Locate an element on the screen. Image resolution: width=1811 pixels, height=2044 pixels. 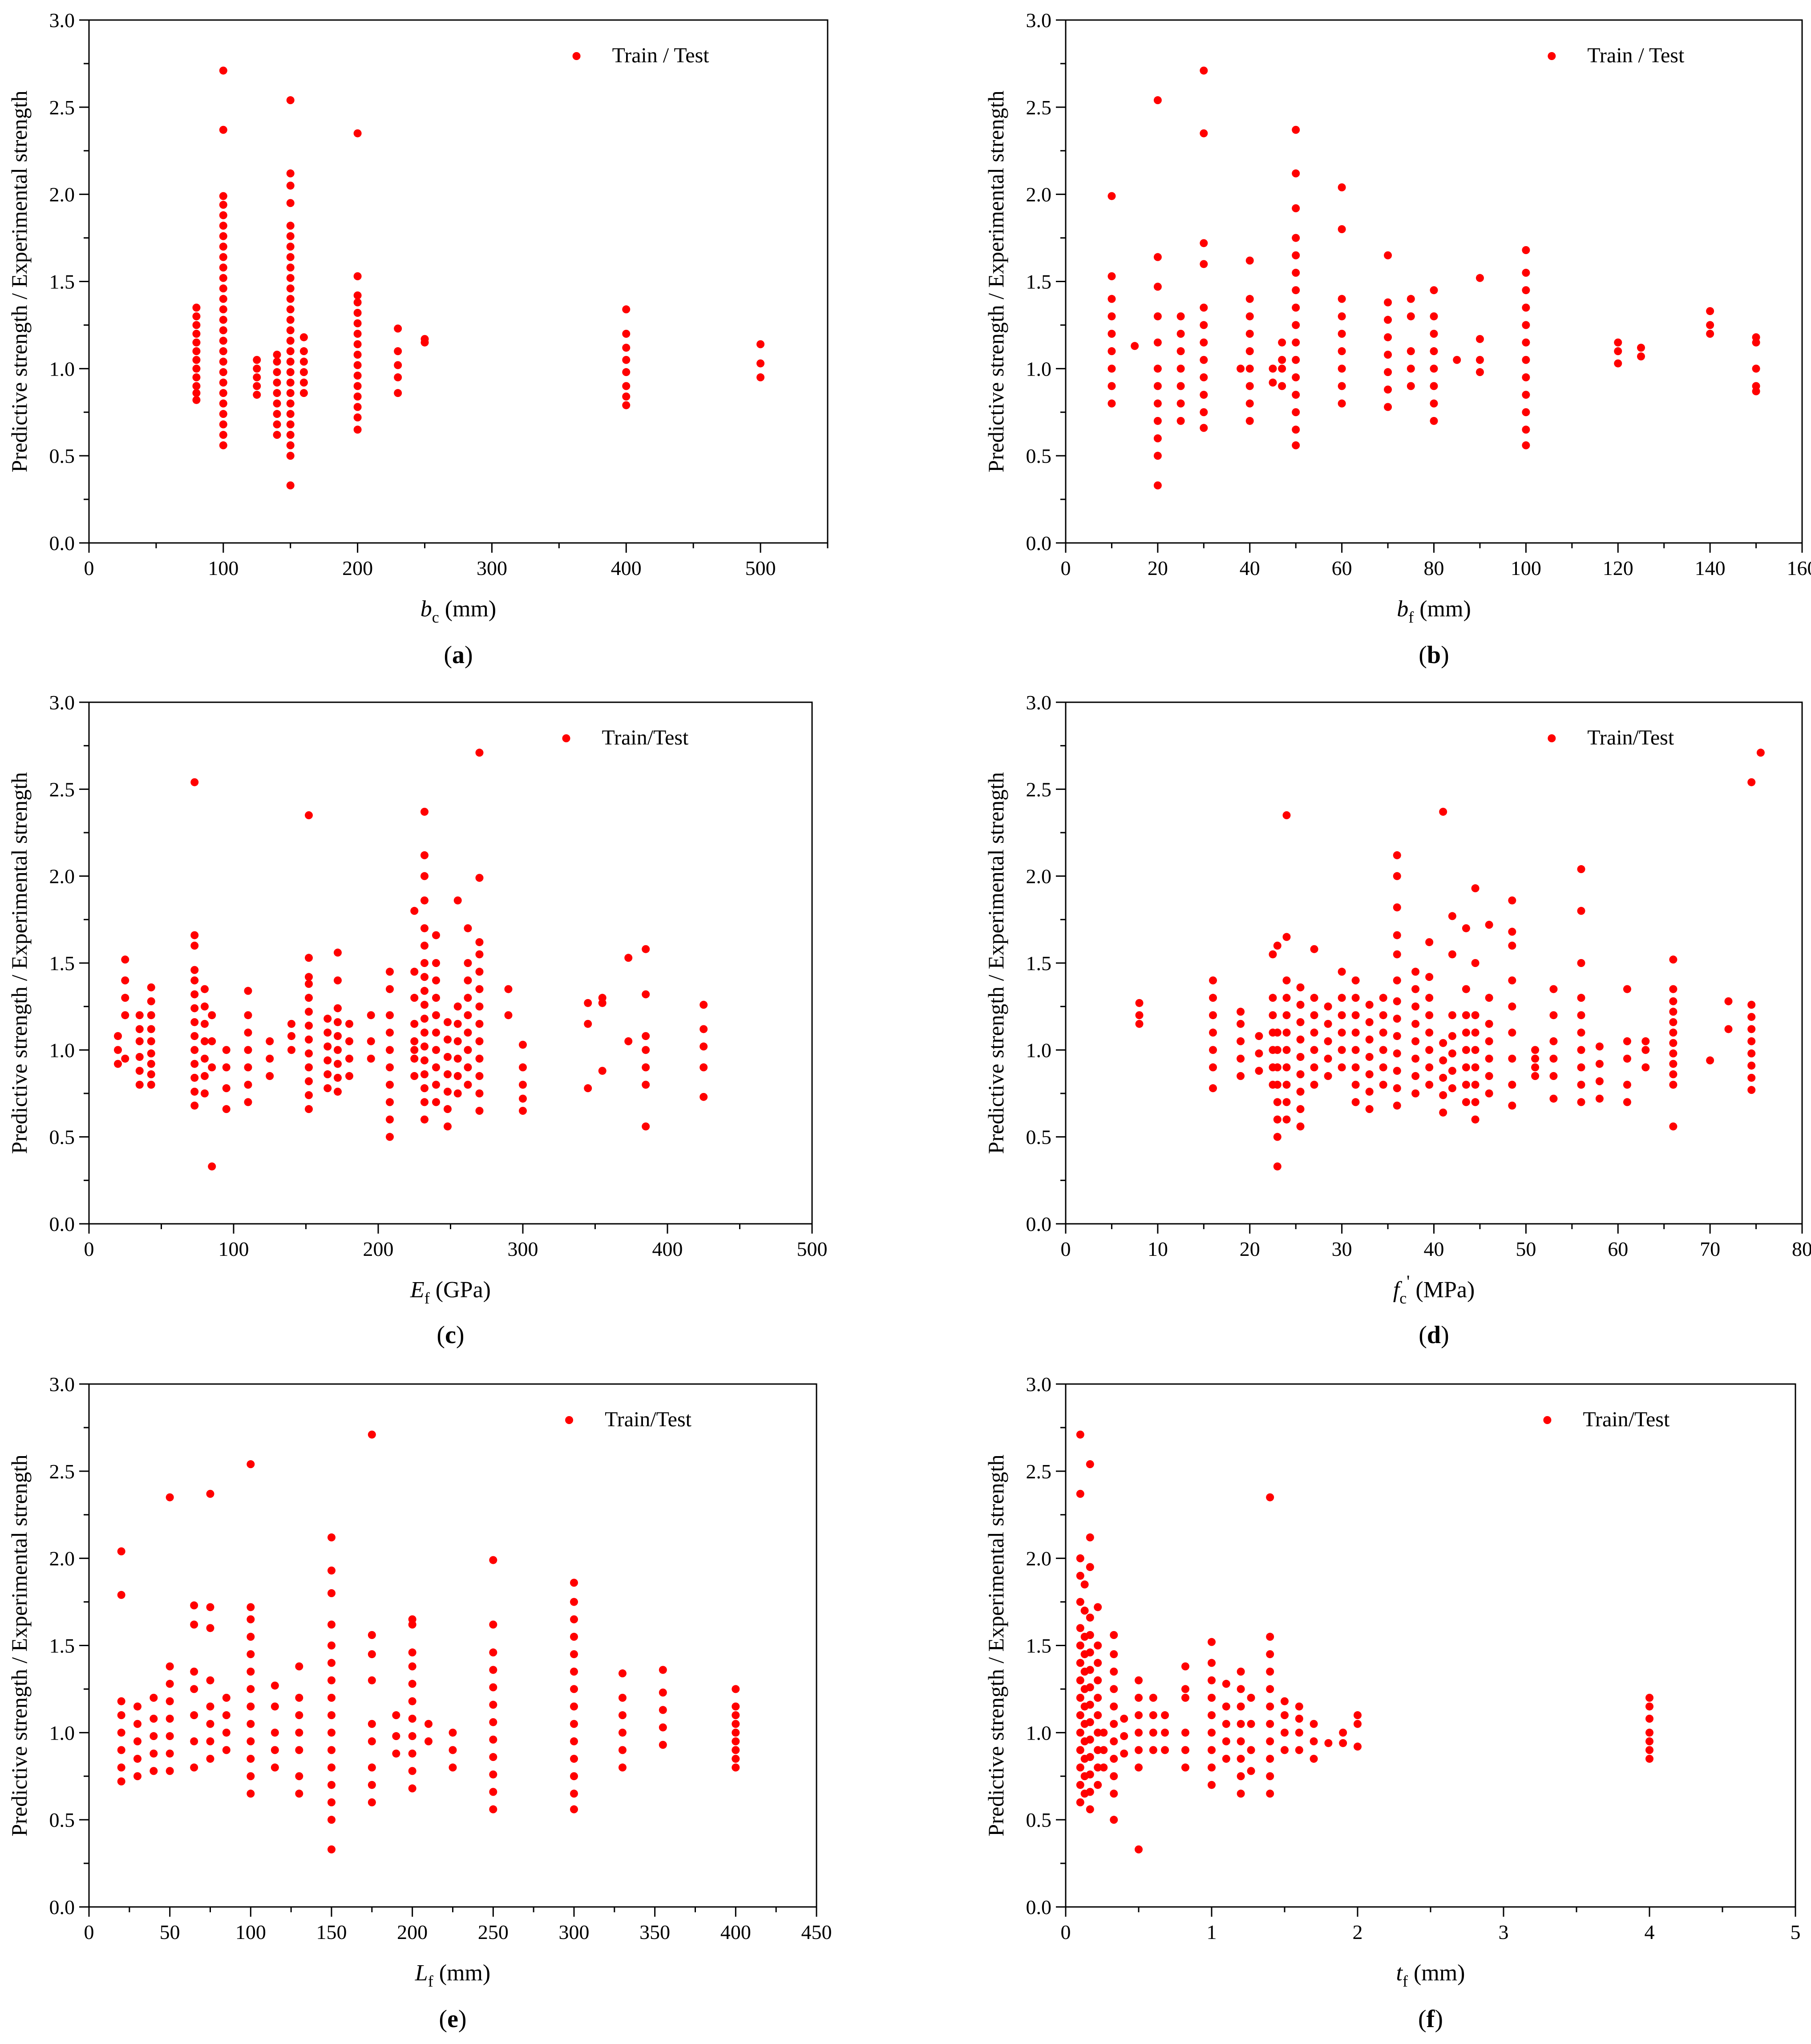
panel-label: (b) is located at coordinates (1434, 655).